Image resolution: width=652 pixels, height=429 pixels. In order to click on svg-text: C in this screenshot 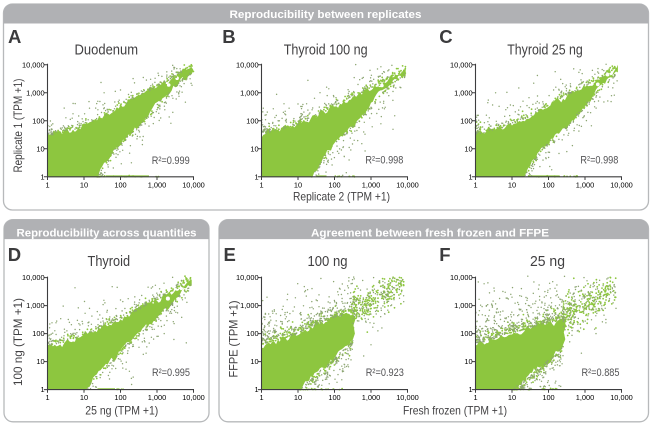, I will do `click(445, 36)`.